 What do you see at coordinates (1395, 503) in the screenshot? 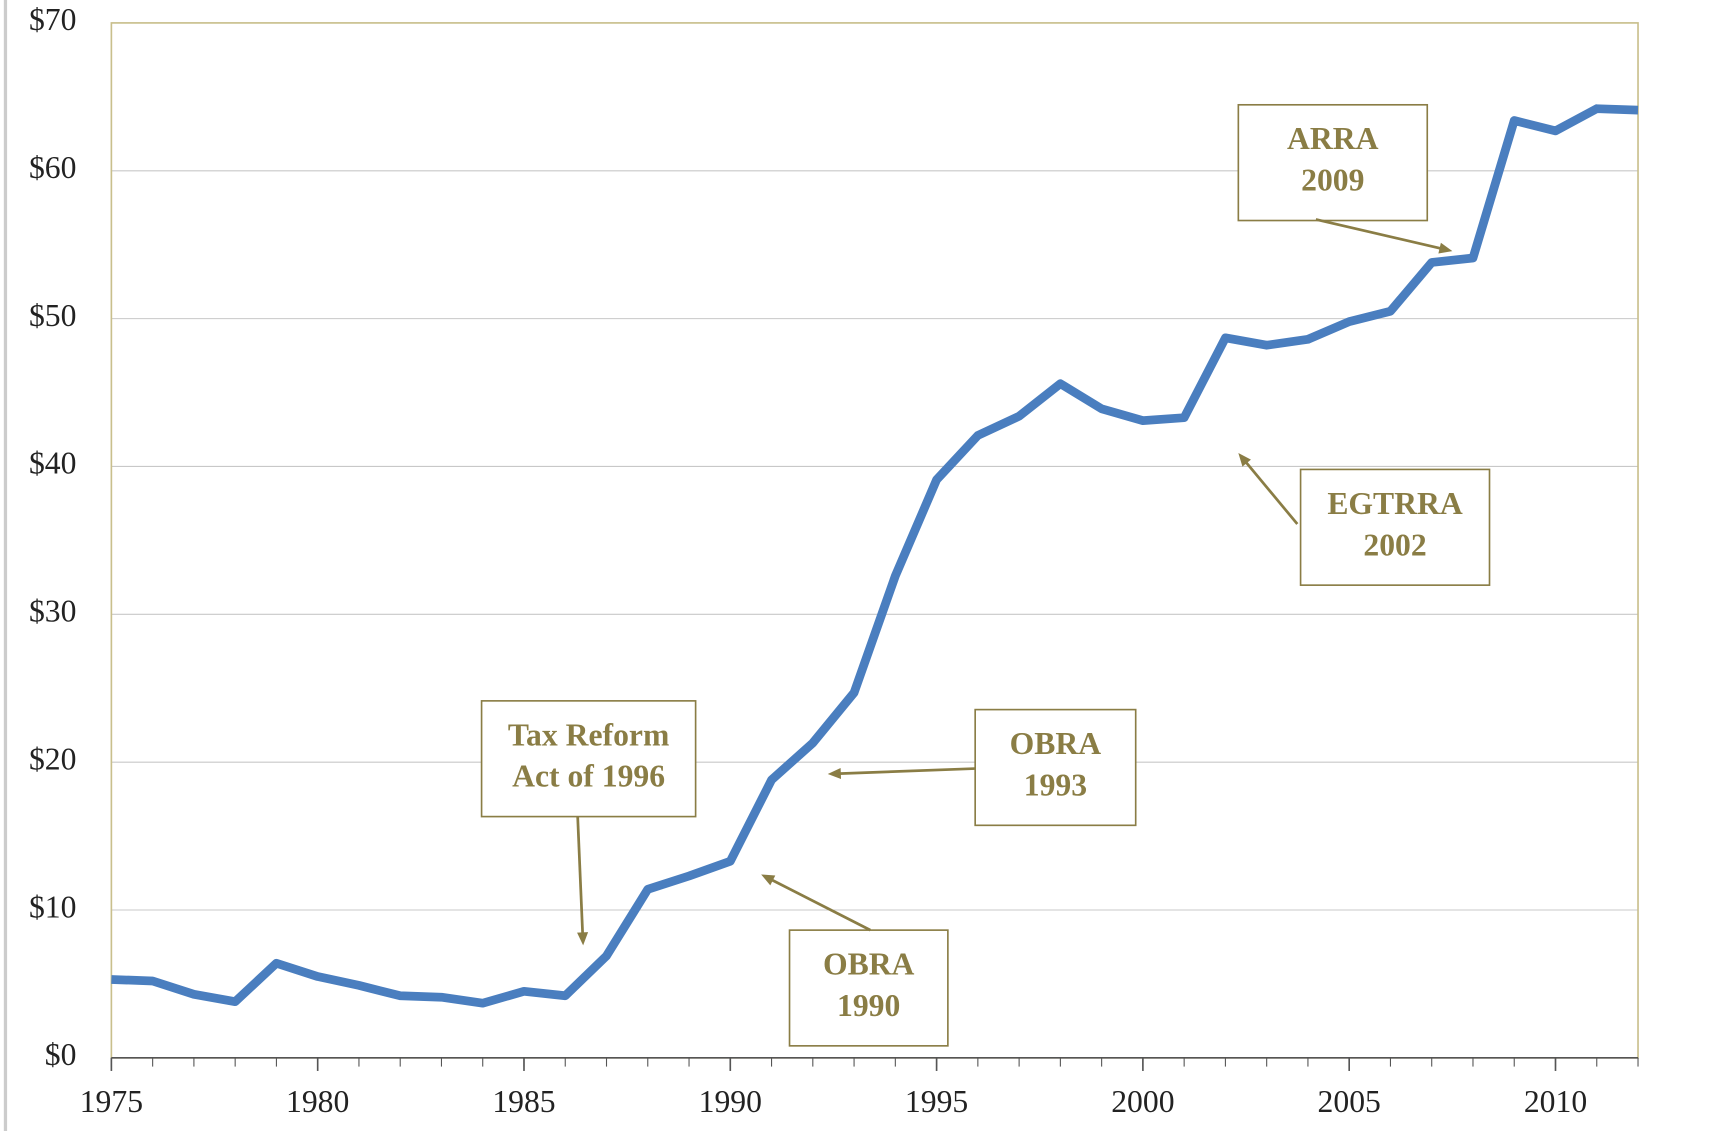
I see `annotation-text: EGTRRA` at bounding box center [1395, 503].